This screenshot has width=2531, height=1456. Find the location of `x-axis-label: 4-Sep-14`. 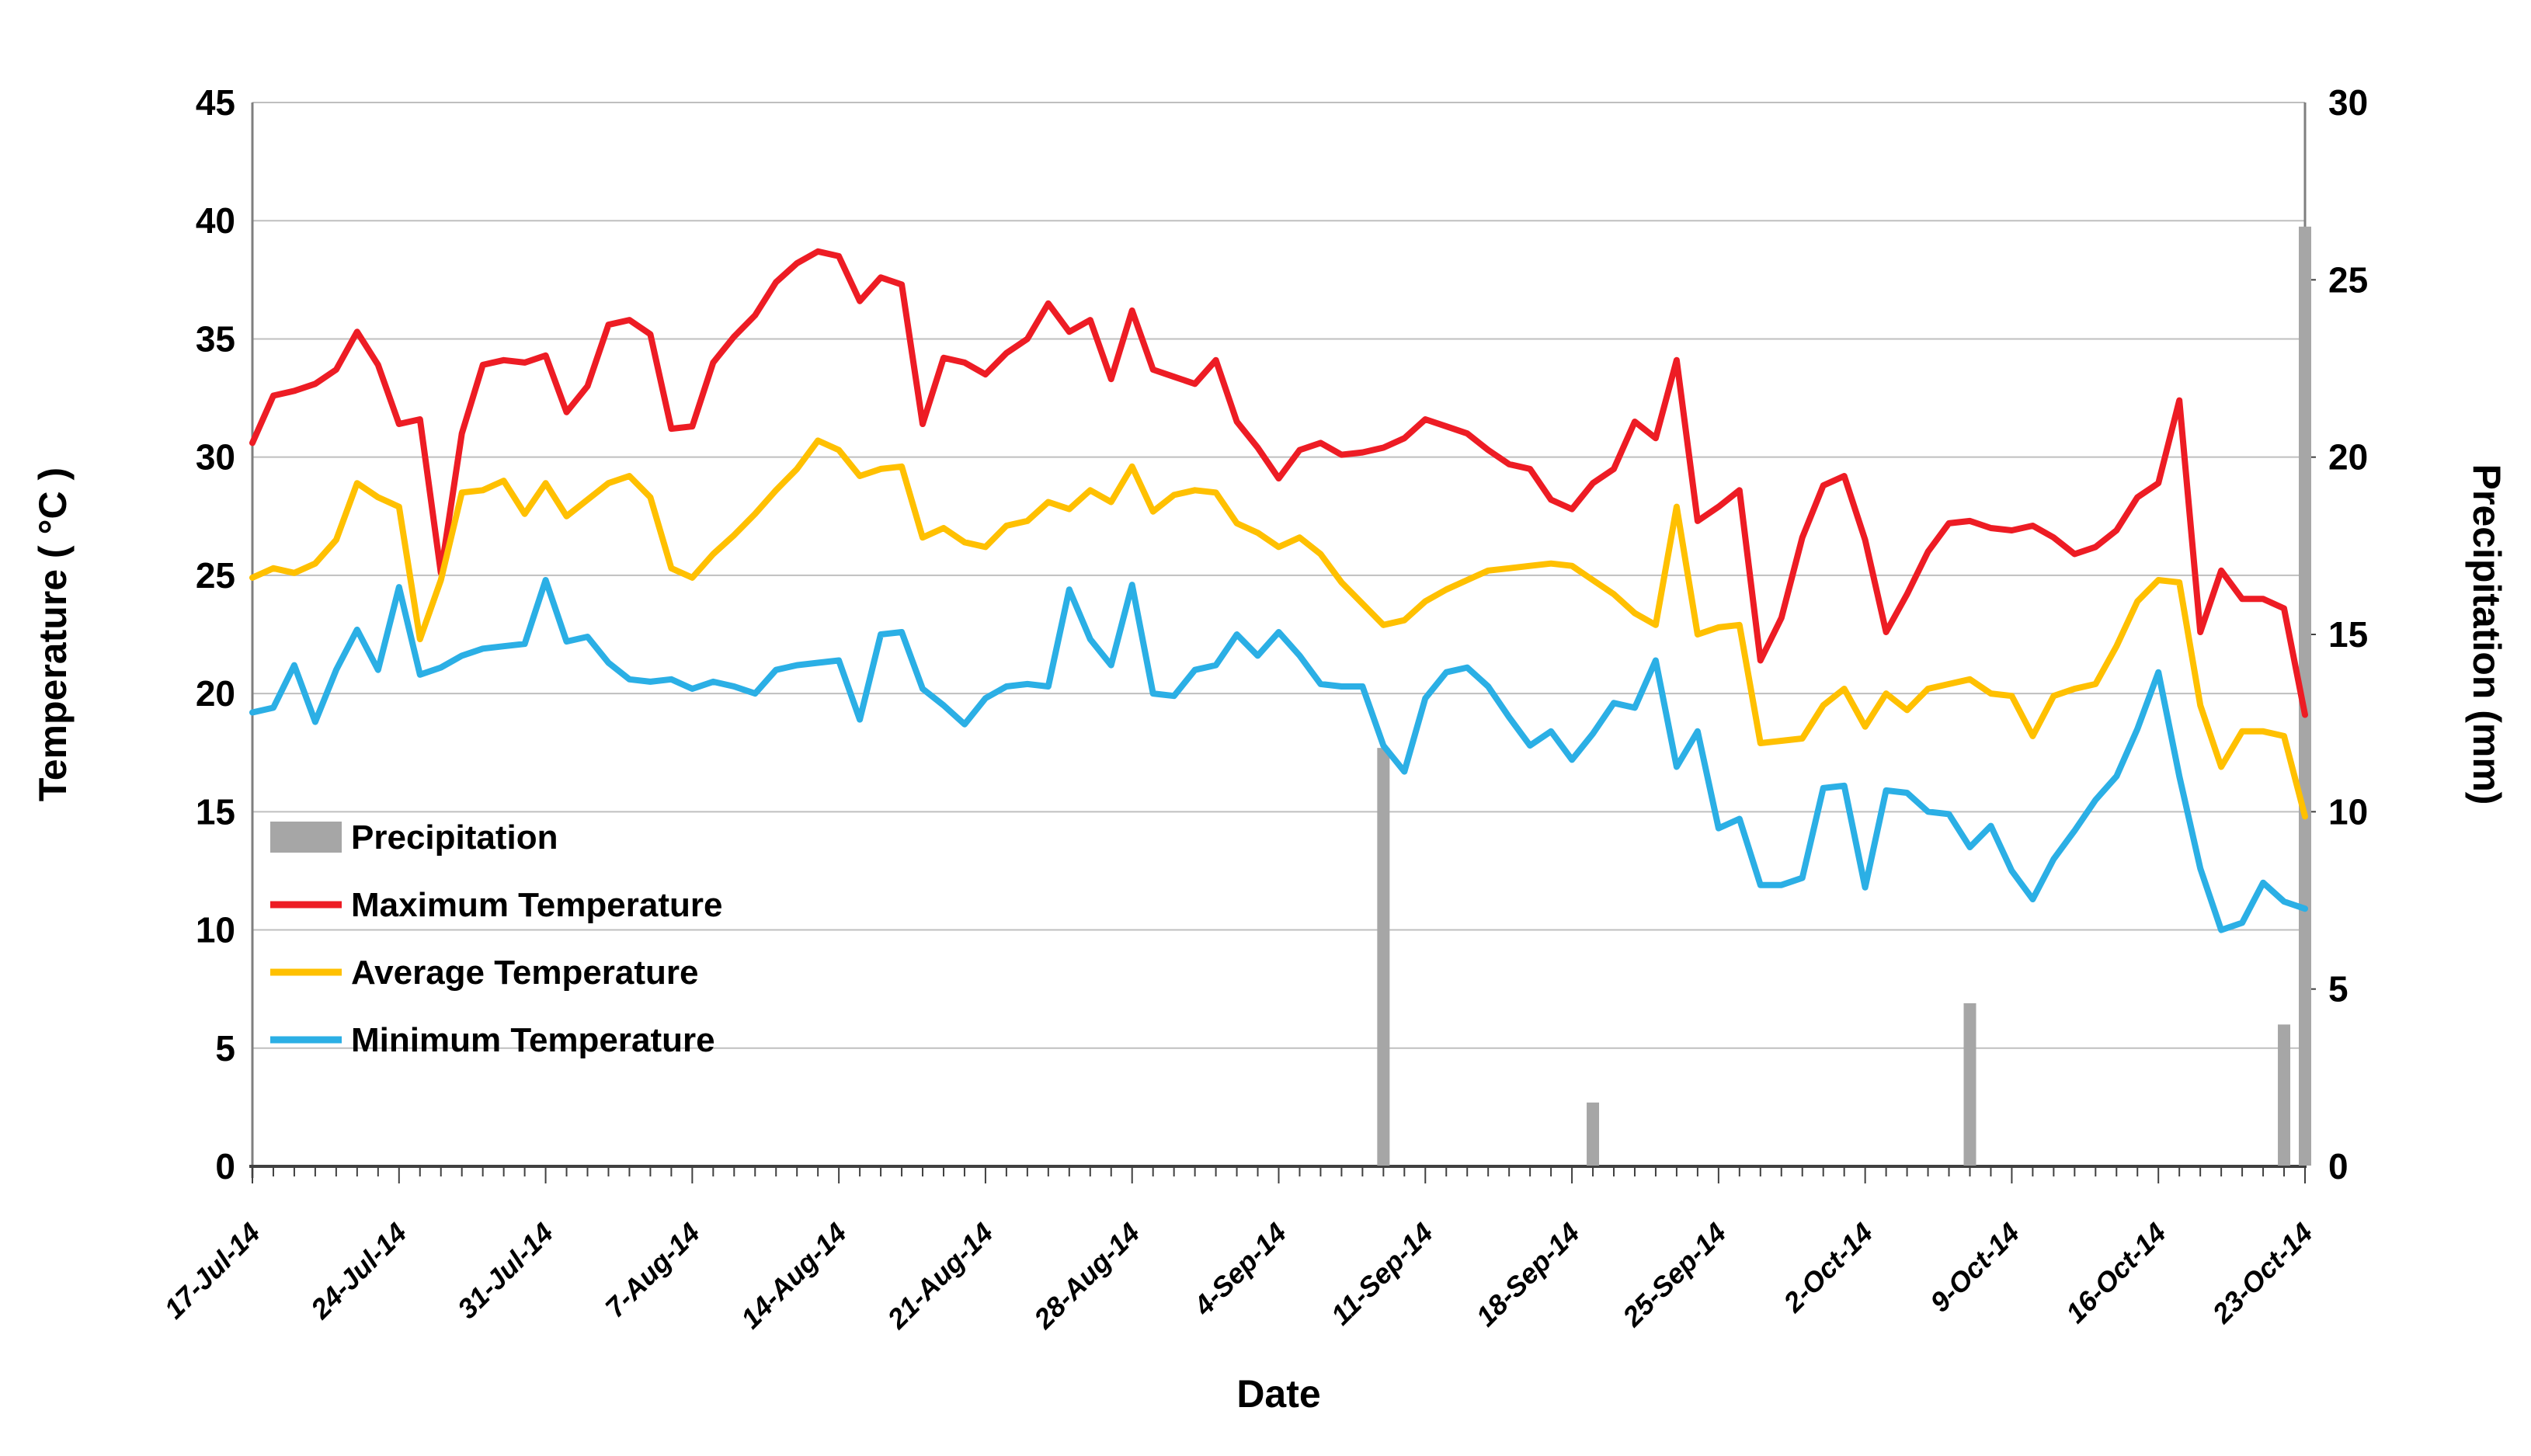

x-axis-label: 4-Sep-14 is located at coordinates (1239, 1269).